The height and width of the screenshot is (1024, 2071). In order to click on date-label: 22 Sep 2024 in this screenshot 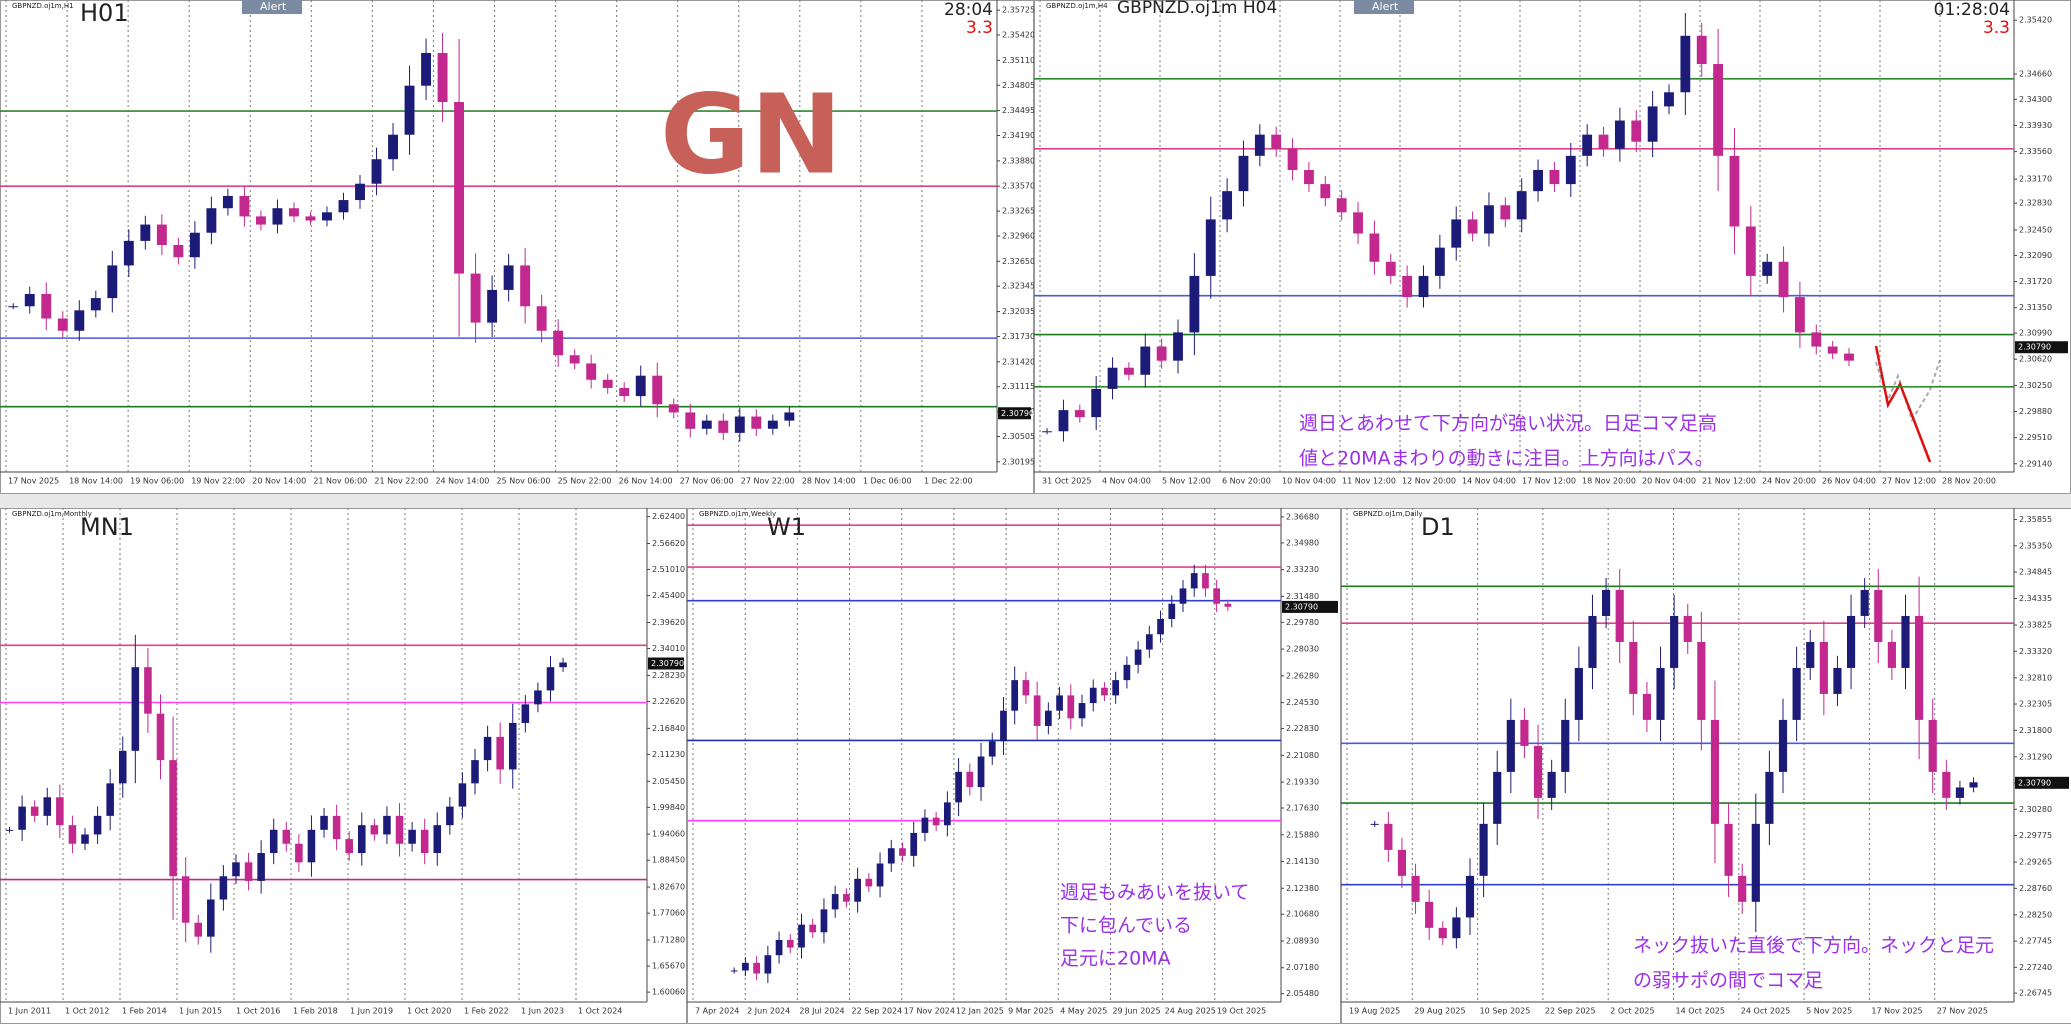, I will do `click(877, 1011)`.